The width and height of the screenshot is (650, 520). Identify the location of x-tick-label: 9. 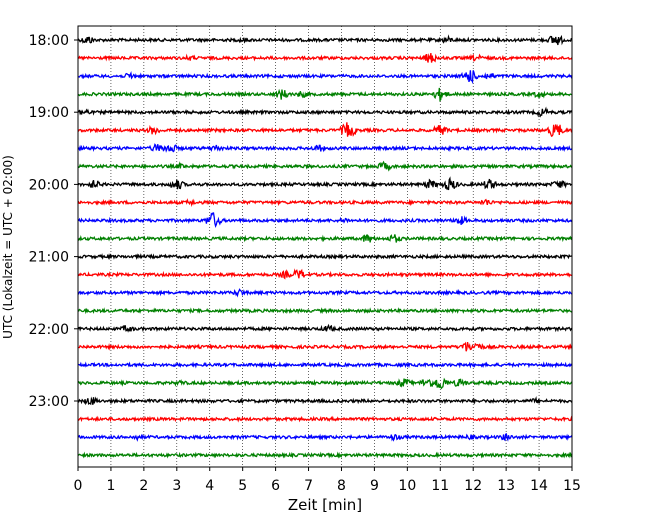
(374, 486).